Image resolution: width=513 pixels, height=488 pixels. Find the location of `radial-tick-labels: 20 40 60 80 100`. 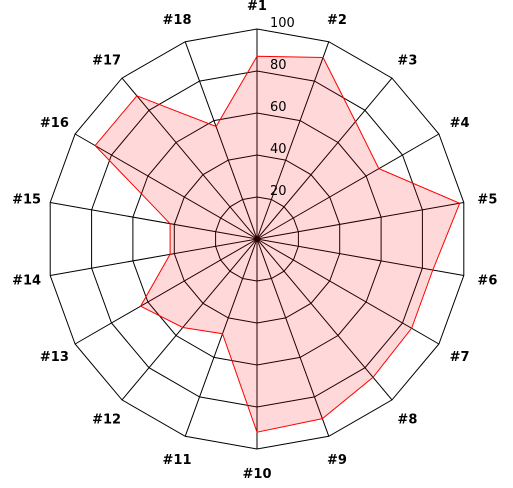

radial-tick-labels: 20 40 60 80 100 is located at coordinates (282, 107).